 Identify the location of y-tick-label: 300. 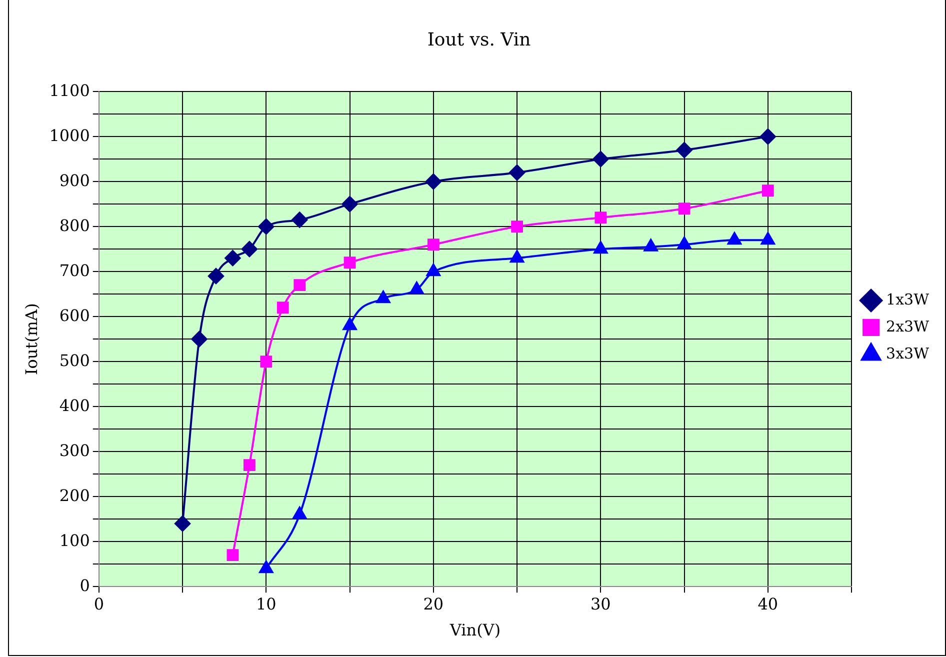
(74, 450).